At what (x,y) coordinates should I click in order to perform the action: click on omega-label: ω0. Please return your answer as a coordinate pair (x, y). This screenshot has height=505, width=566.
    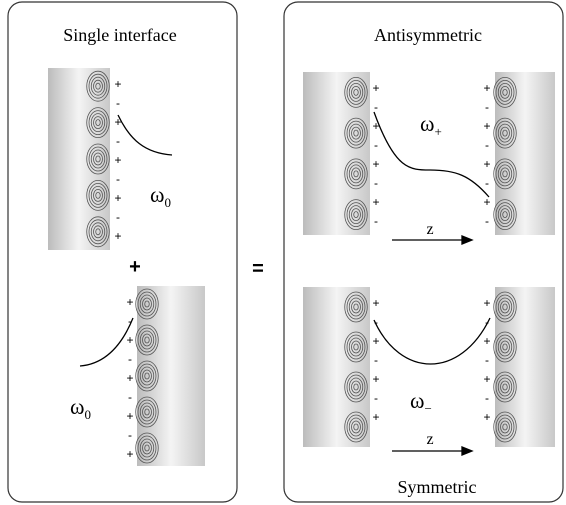
    Looking at the image, I should click on (160, 196).